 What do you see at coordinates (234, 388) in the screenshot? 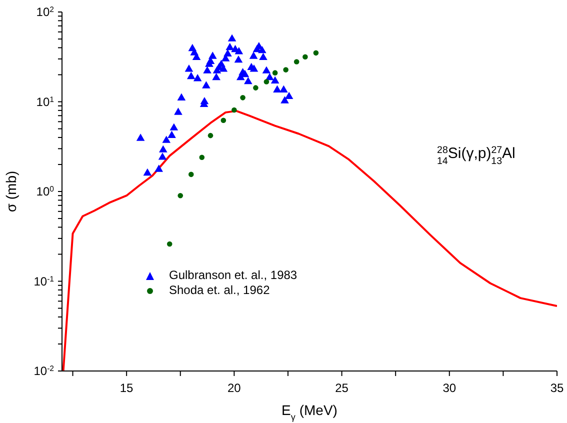
I see `x-tick-label: 20` at bounding box center [234, 388].